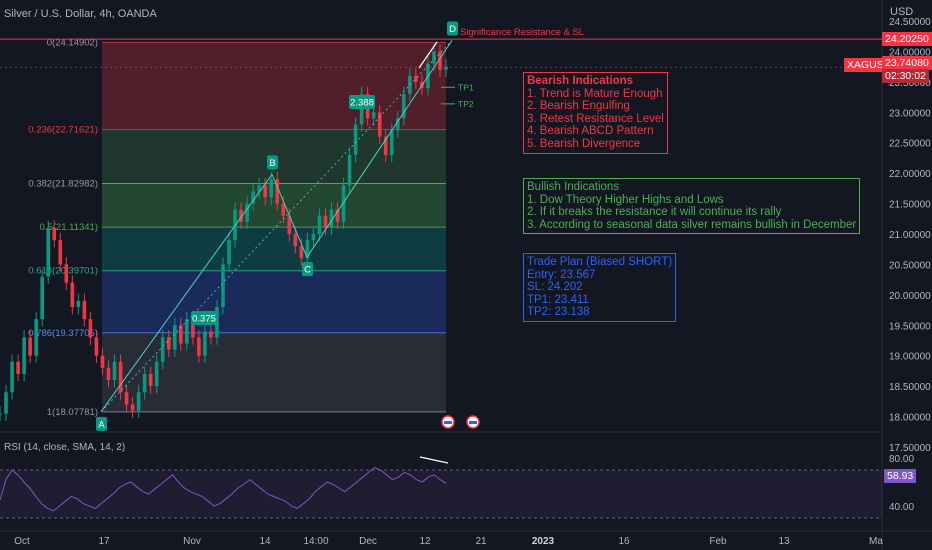  Describe the element at coordinates (63, 130) in the screenshot. I see `fib-level-label: 0.236(22.71621)` at that location.